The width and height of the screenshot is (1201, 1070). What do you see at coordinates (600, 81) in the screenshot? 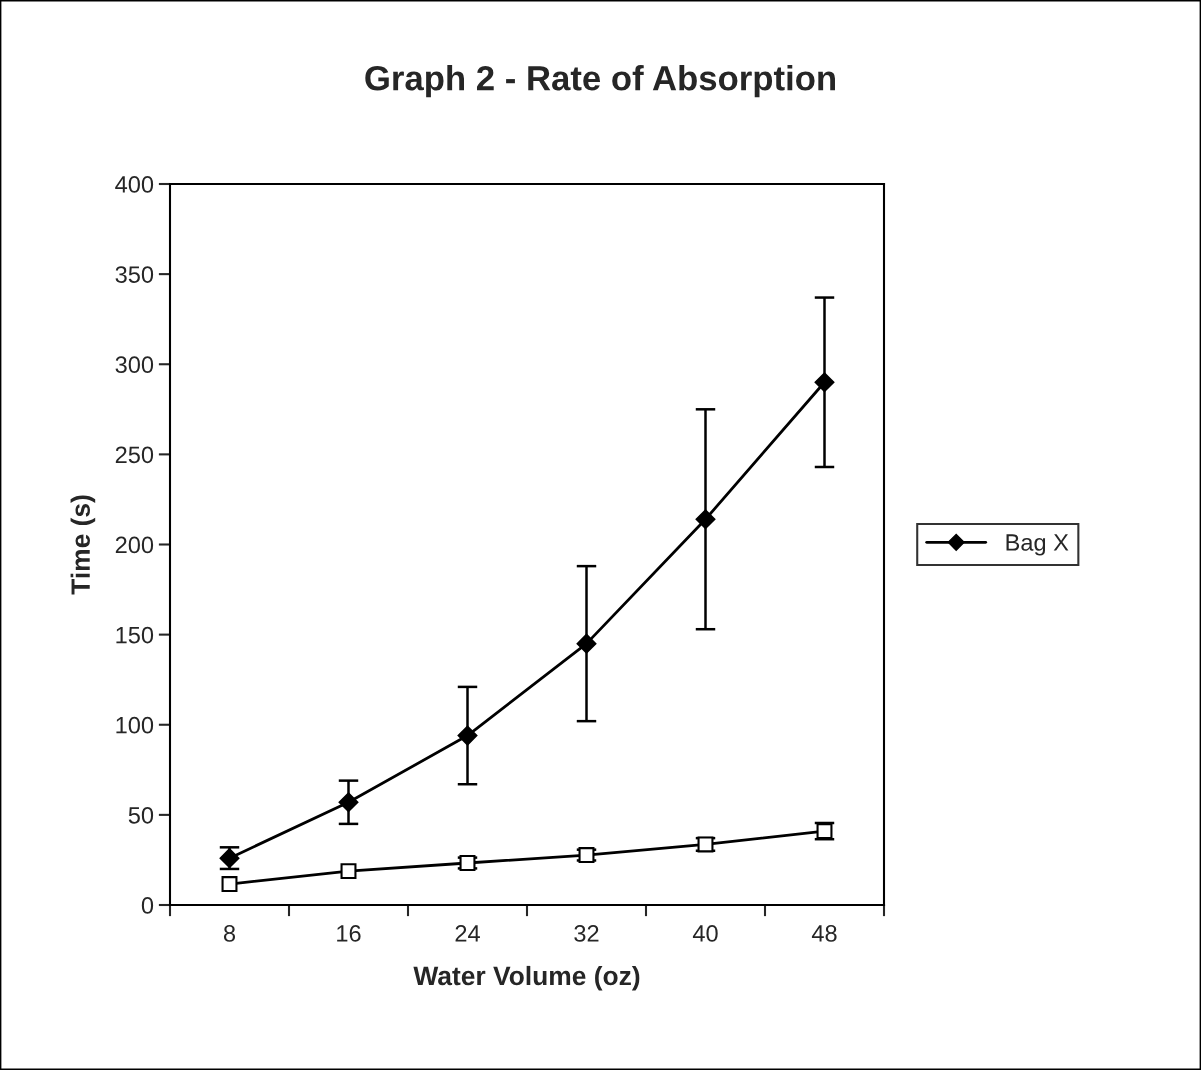
I see `chart-title: Graph 2 - Rate of Absorption` at bounding box center [600, 81].